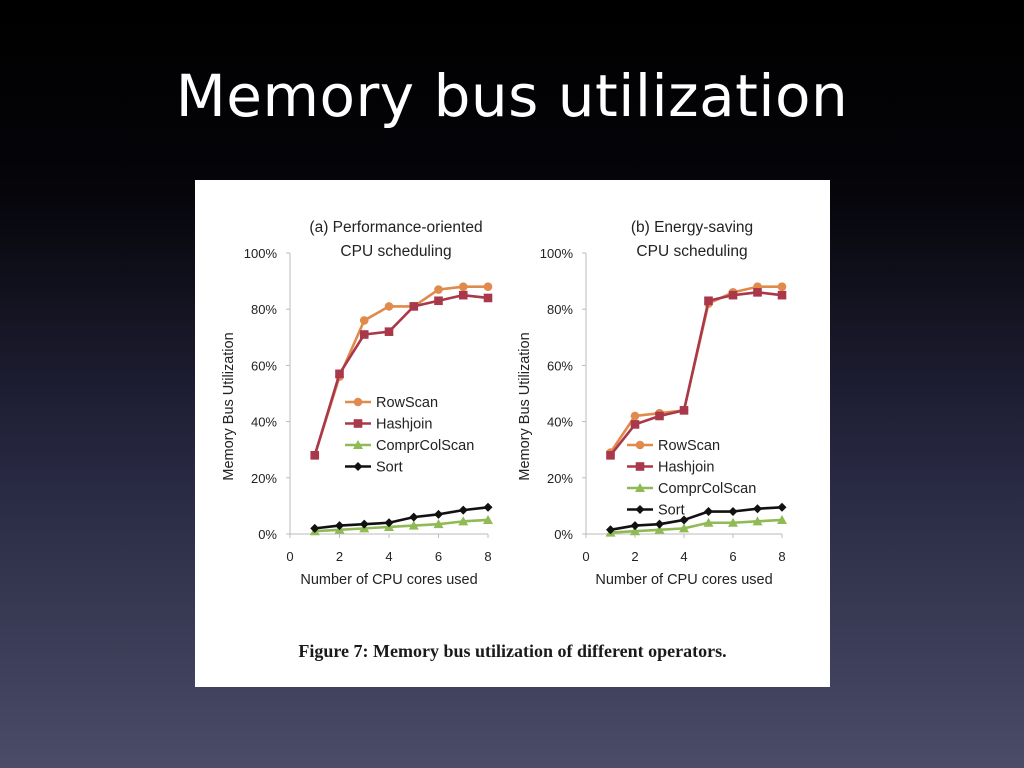  Describe the element at coordinates (512, 96) in the screenshot. I see `slide-title: Memory bus utilization` at that location.